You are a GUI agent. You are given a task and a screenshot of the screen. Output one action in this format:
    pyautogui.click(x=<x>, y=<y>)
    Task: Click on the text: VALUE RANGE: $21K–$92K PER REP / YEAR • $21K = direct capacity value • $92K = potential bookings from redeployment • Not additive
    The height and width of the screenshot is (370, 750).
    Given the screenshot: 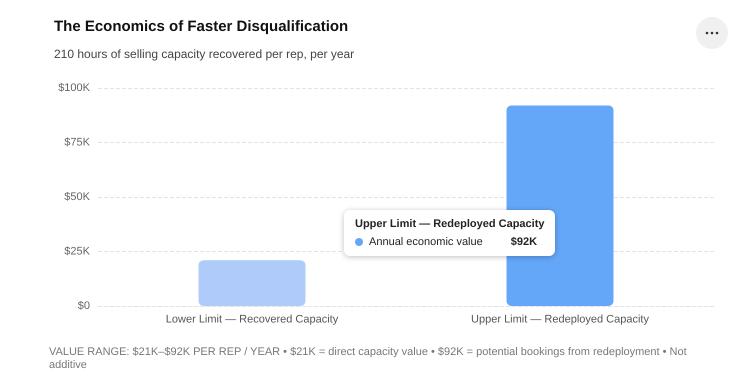 What is the action you would take?
    pyautogui.click(x=368, y=358)
    